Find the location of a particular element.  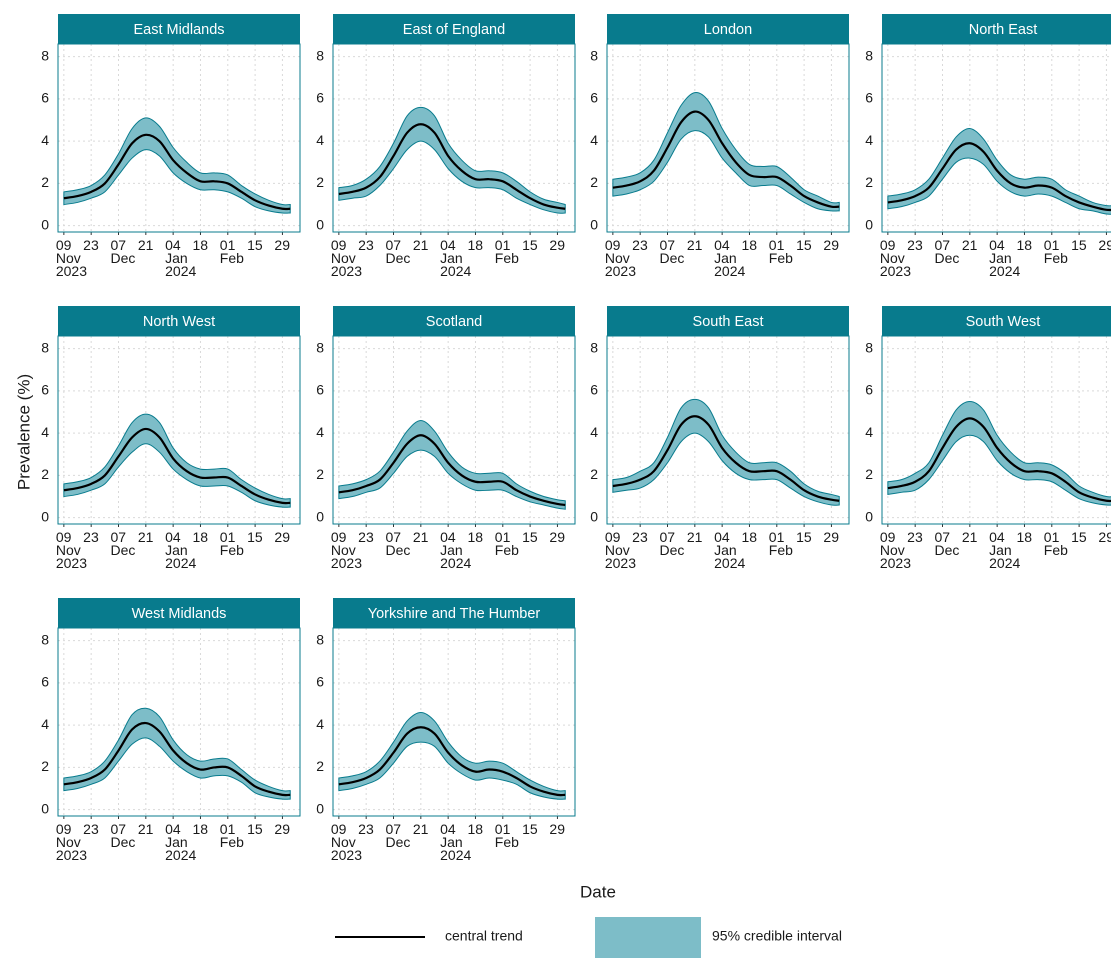

legend-label: 95% credible interval is located at coordinates (777, 936).